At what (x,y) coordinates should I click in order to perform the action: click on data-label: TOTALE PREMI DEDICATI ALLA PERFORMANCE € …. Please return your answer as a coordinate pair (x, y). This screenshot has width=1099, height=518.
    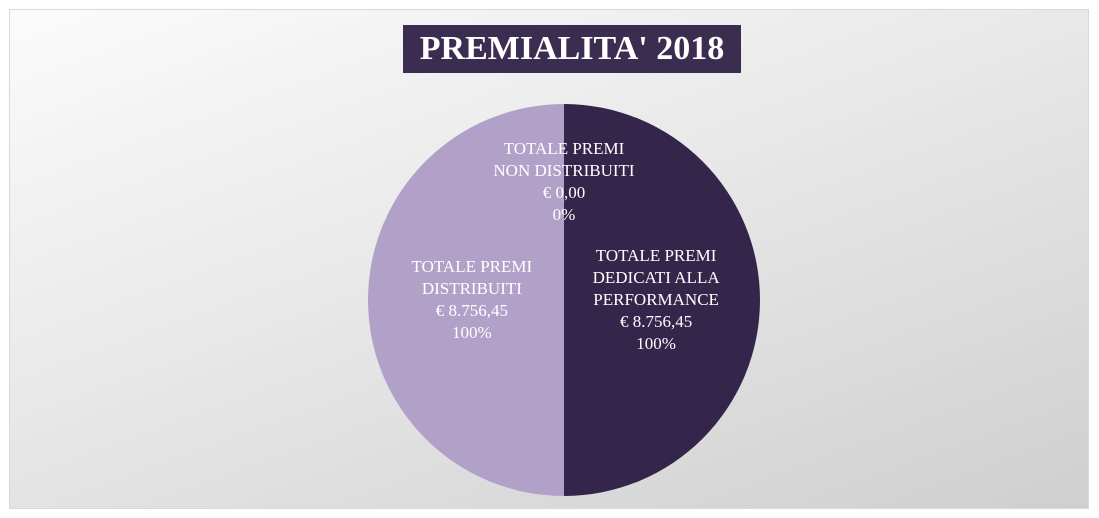
    Looking at the image, I should click on (656, 300).